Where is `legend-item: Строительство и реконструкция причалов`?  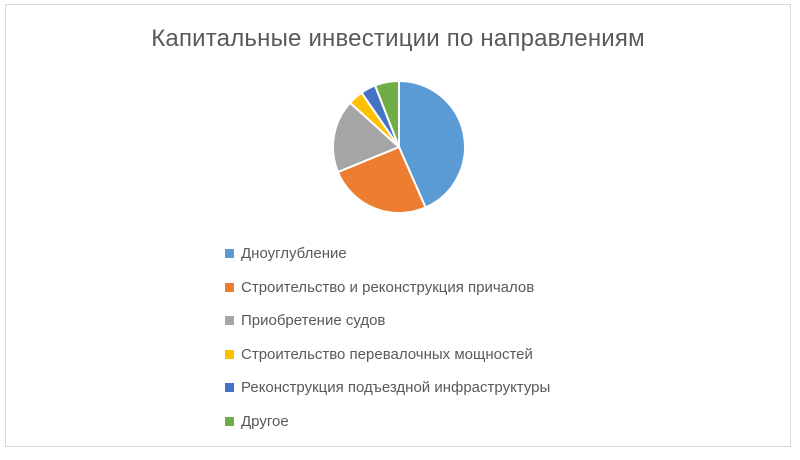
legend-item: Строительство и реконструкция причалов is located at coordinates (387, 288).